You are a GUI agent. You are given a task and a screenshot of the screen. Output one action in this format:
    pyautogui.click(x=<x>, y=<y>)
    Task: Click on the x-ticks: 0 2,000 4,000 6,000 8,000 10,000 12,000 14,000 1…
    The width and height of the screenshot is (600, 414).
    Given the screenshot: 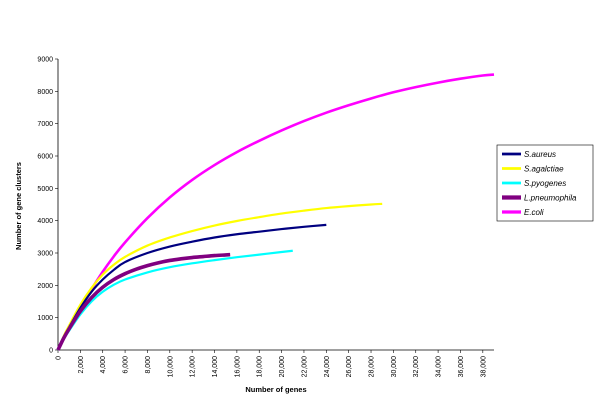 What is the action you would take?
    pyautogui.click(x=271, y=364)
    